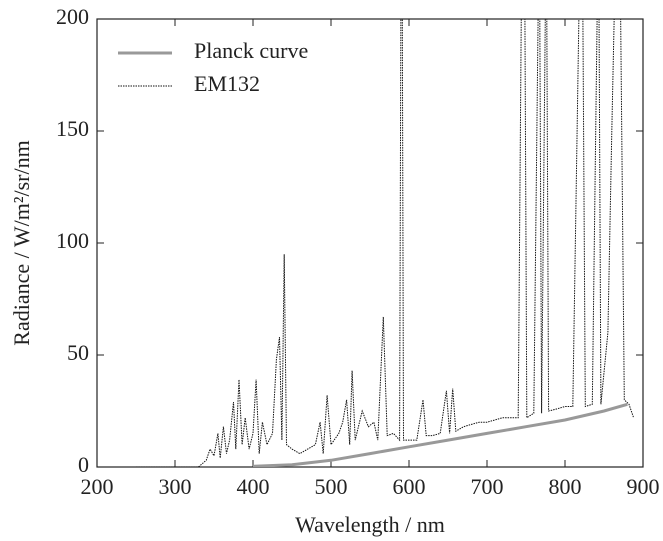 This screenshot has height=541, width=663. What do you see at coordinates (72, 240) in the screenshot?
I see `y-tick-label: 100` at bounding box center [72, 240].